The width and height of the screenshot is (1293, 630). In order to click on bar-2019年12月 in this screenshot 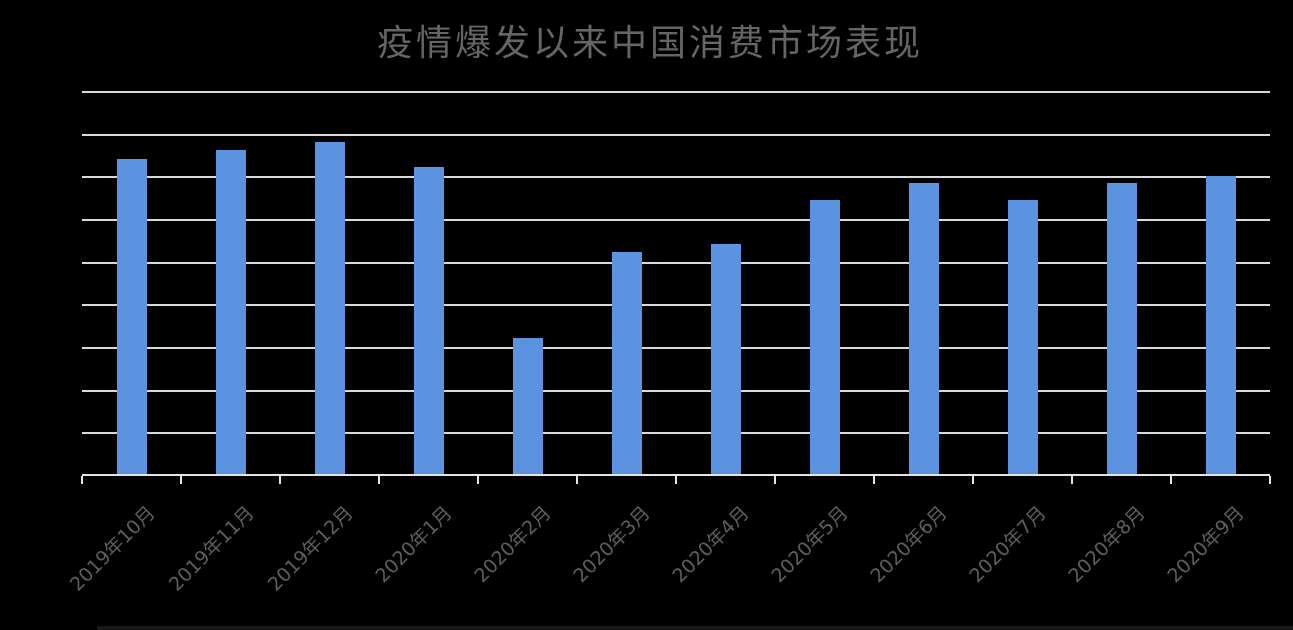, I will do `click(329, 308)`.